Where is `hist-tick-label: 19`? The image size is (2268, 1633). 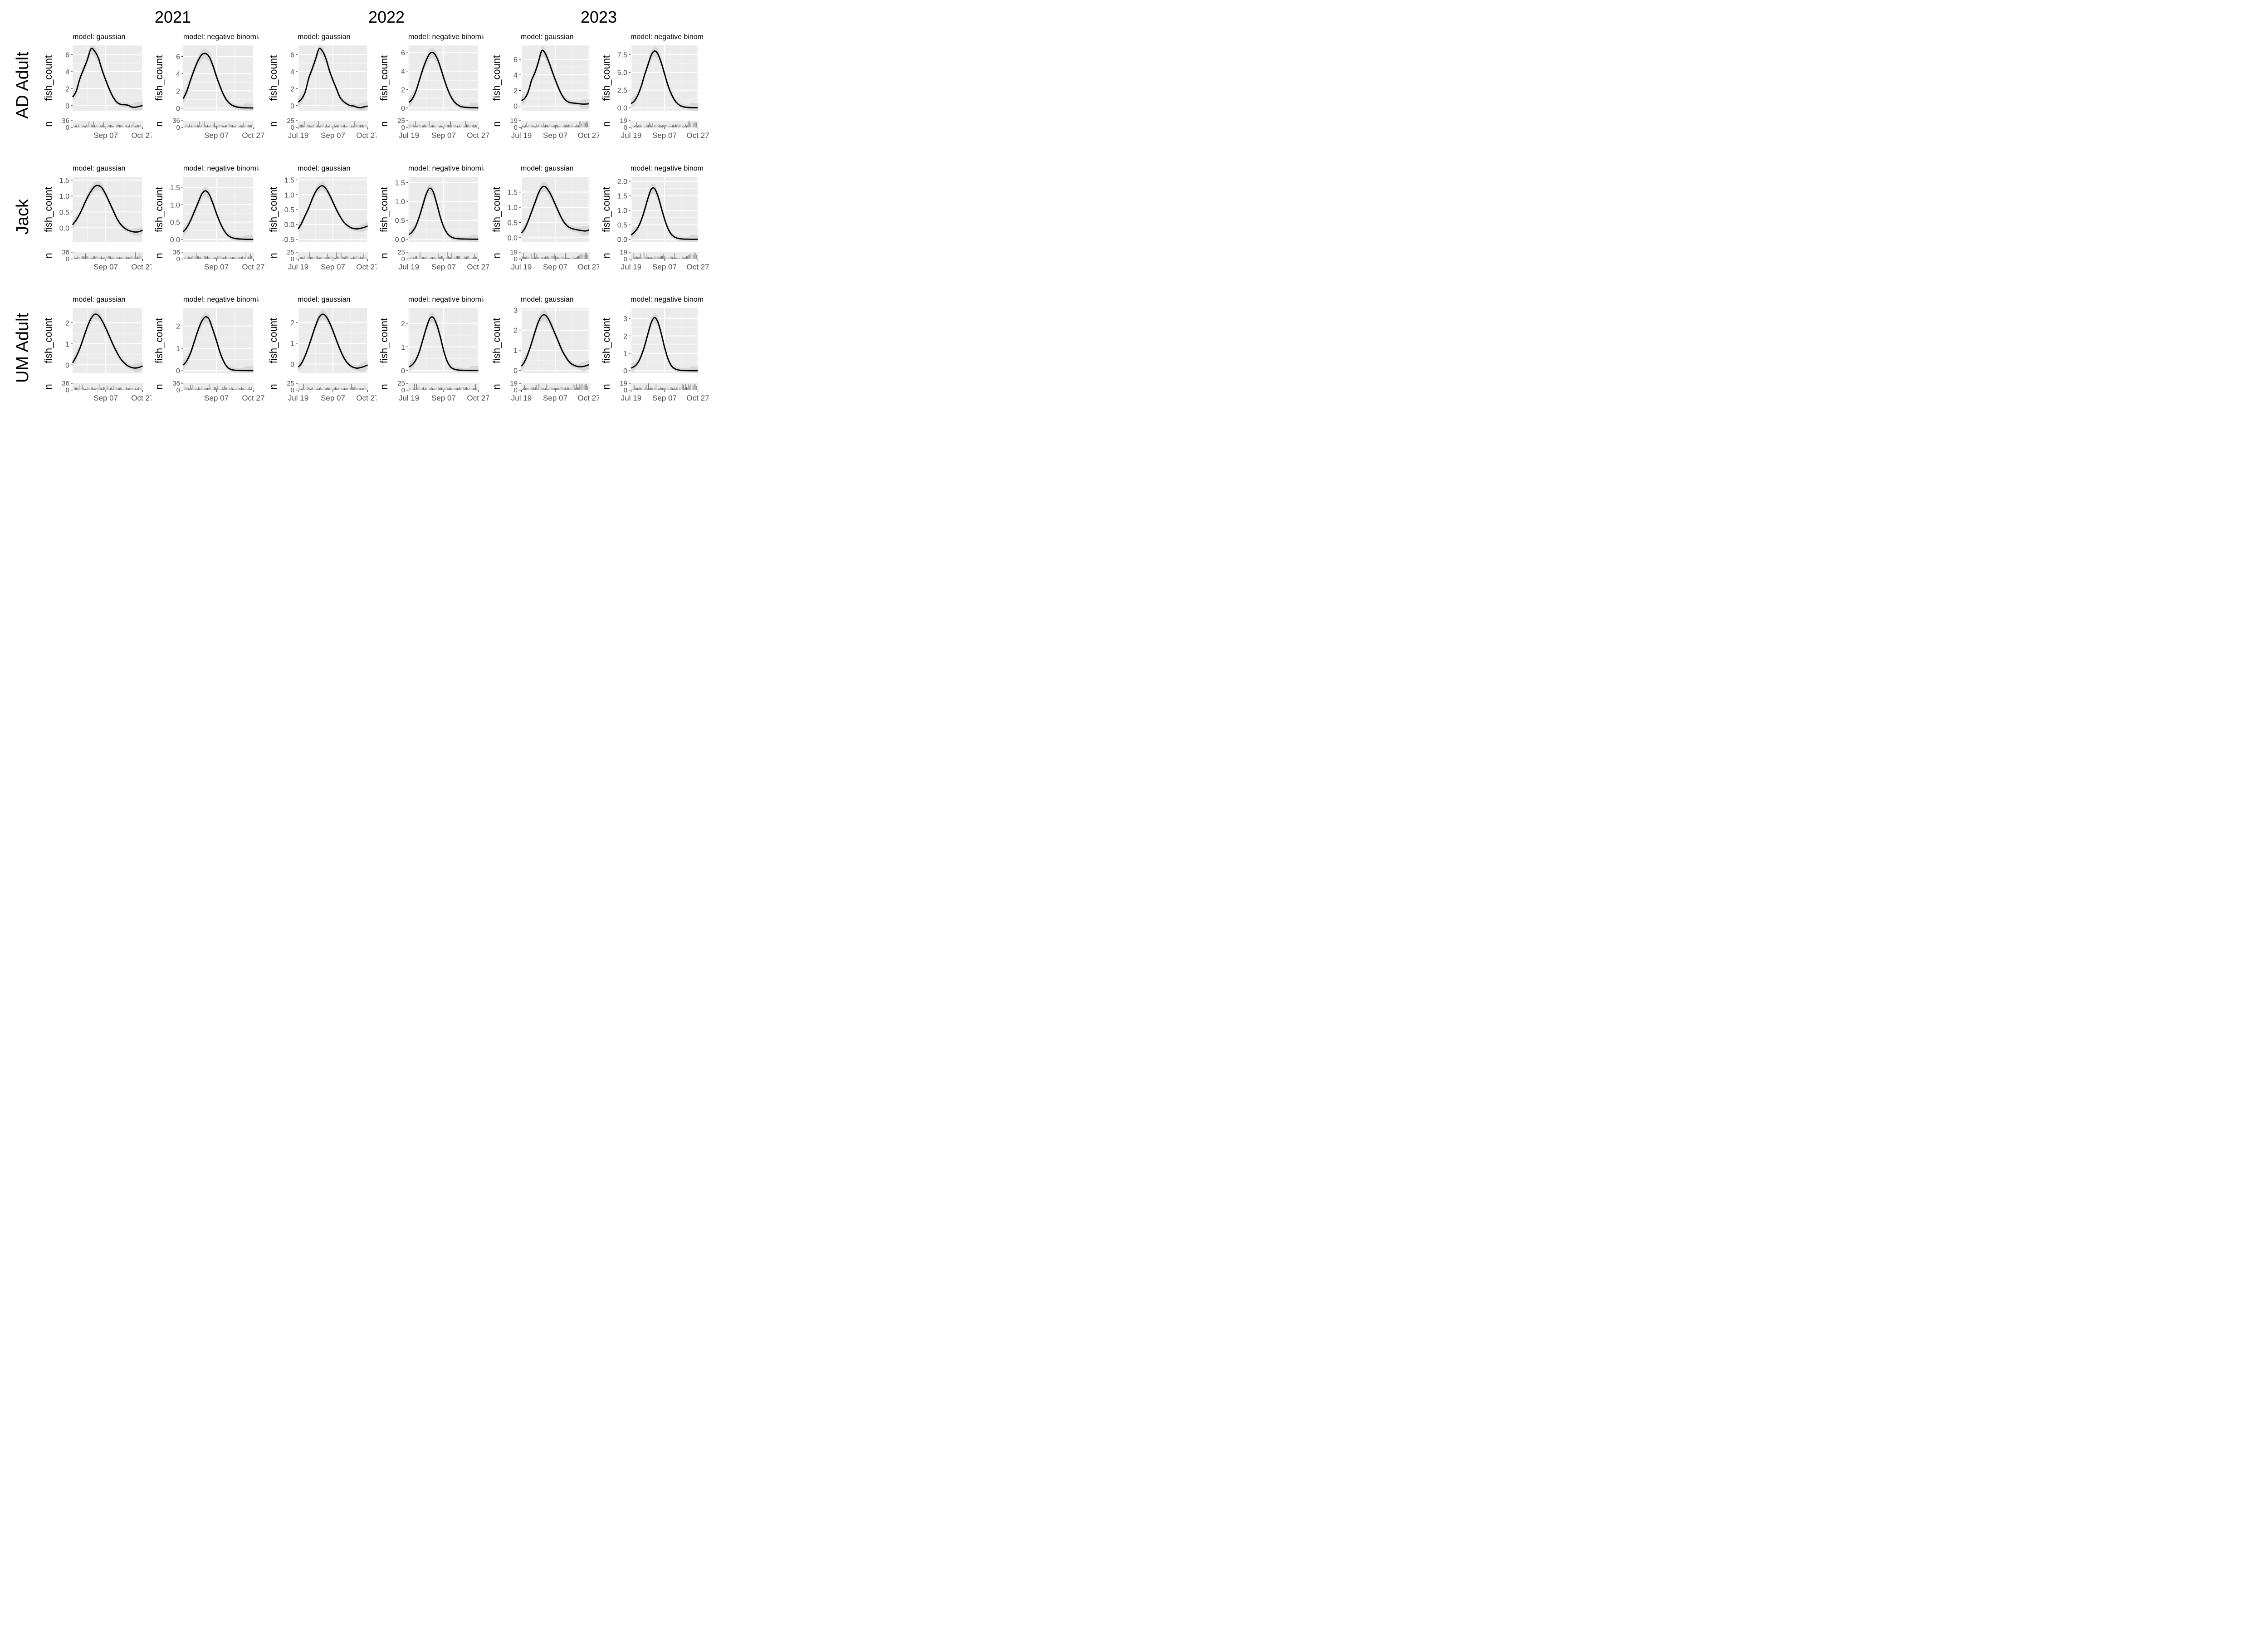
hist-tick-label: 19 is located at coordinates (624, 121).